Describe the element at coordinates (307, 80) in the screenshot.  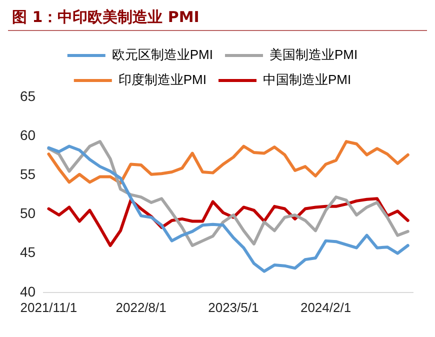
I see `legend-label: 中国制造业PMI` at that location.